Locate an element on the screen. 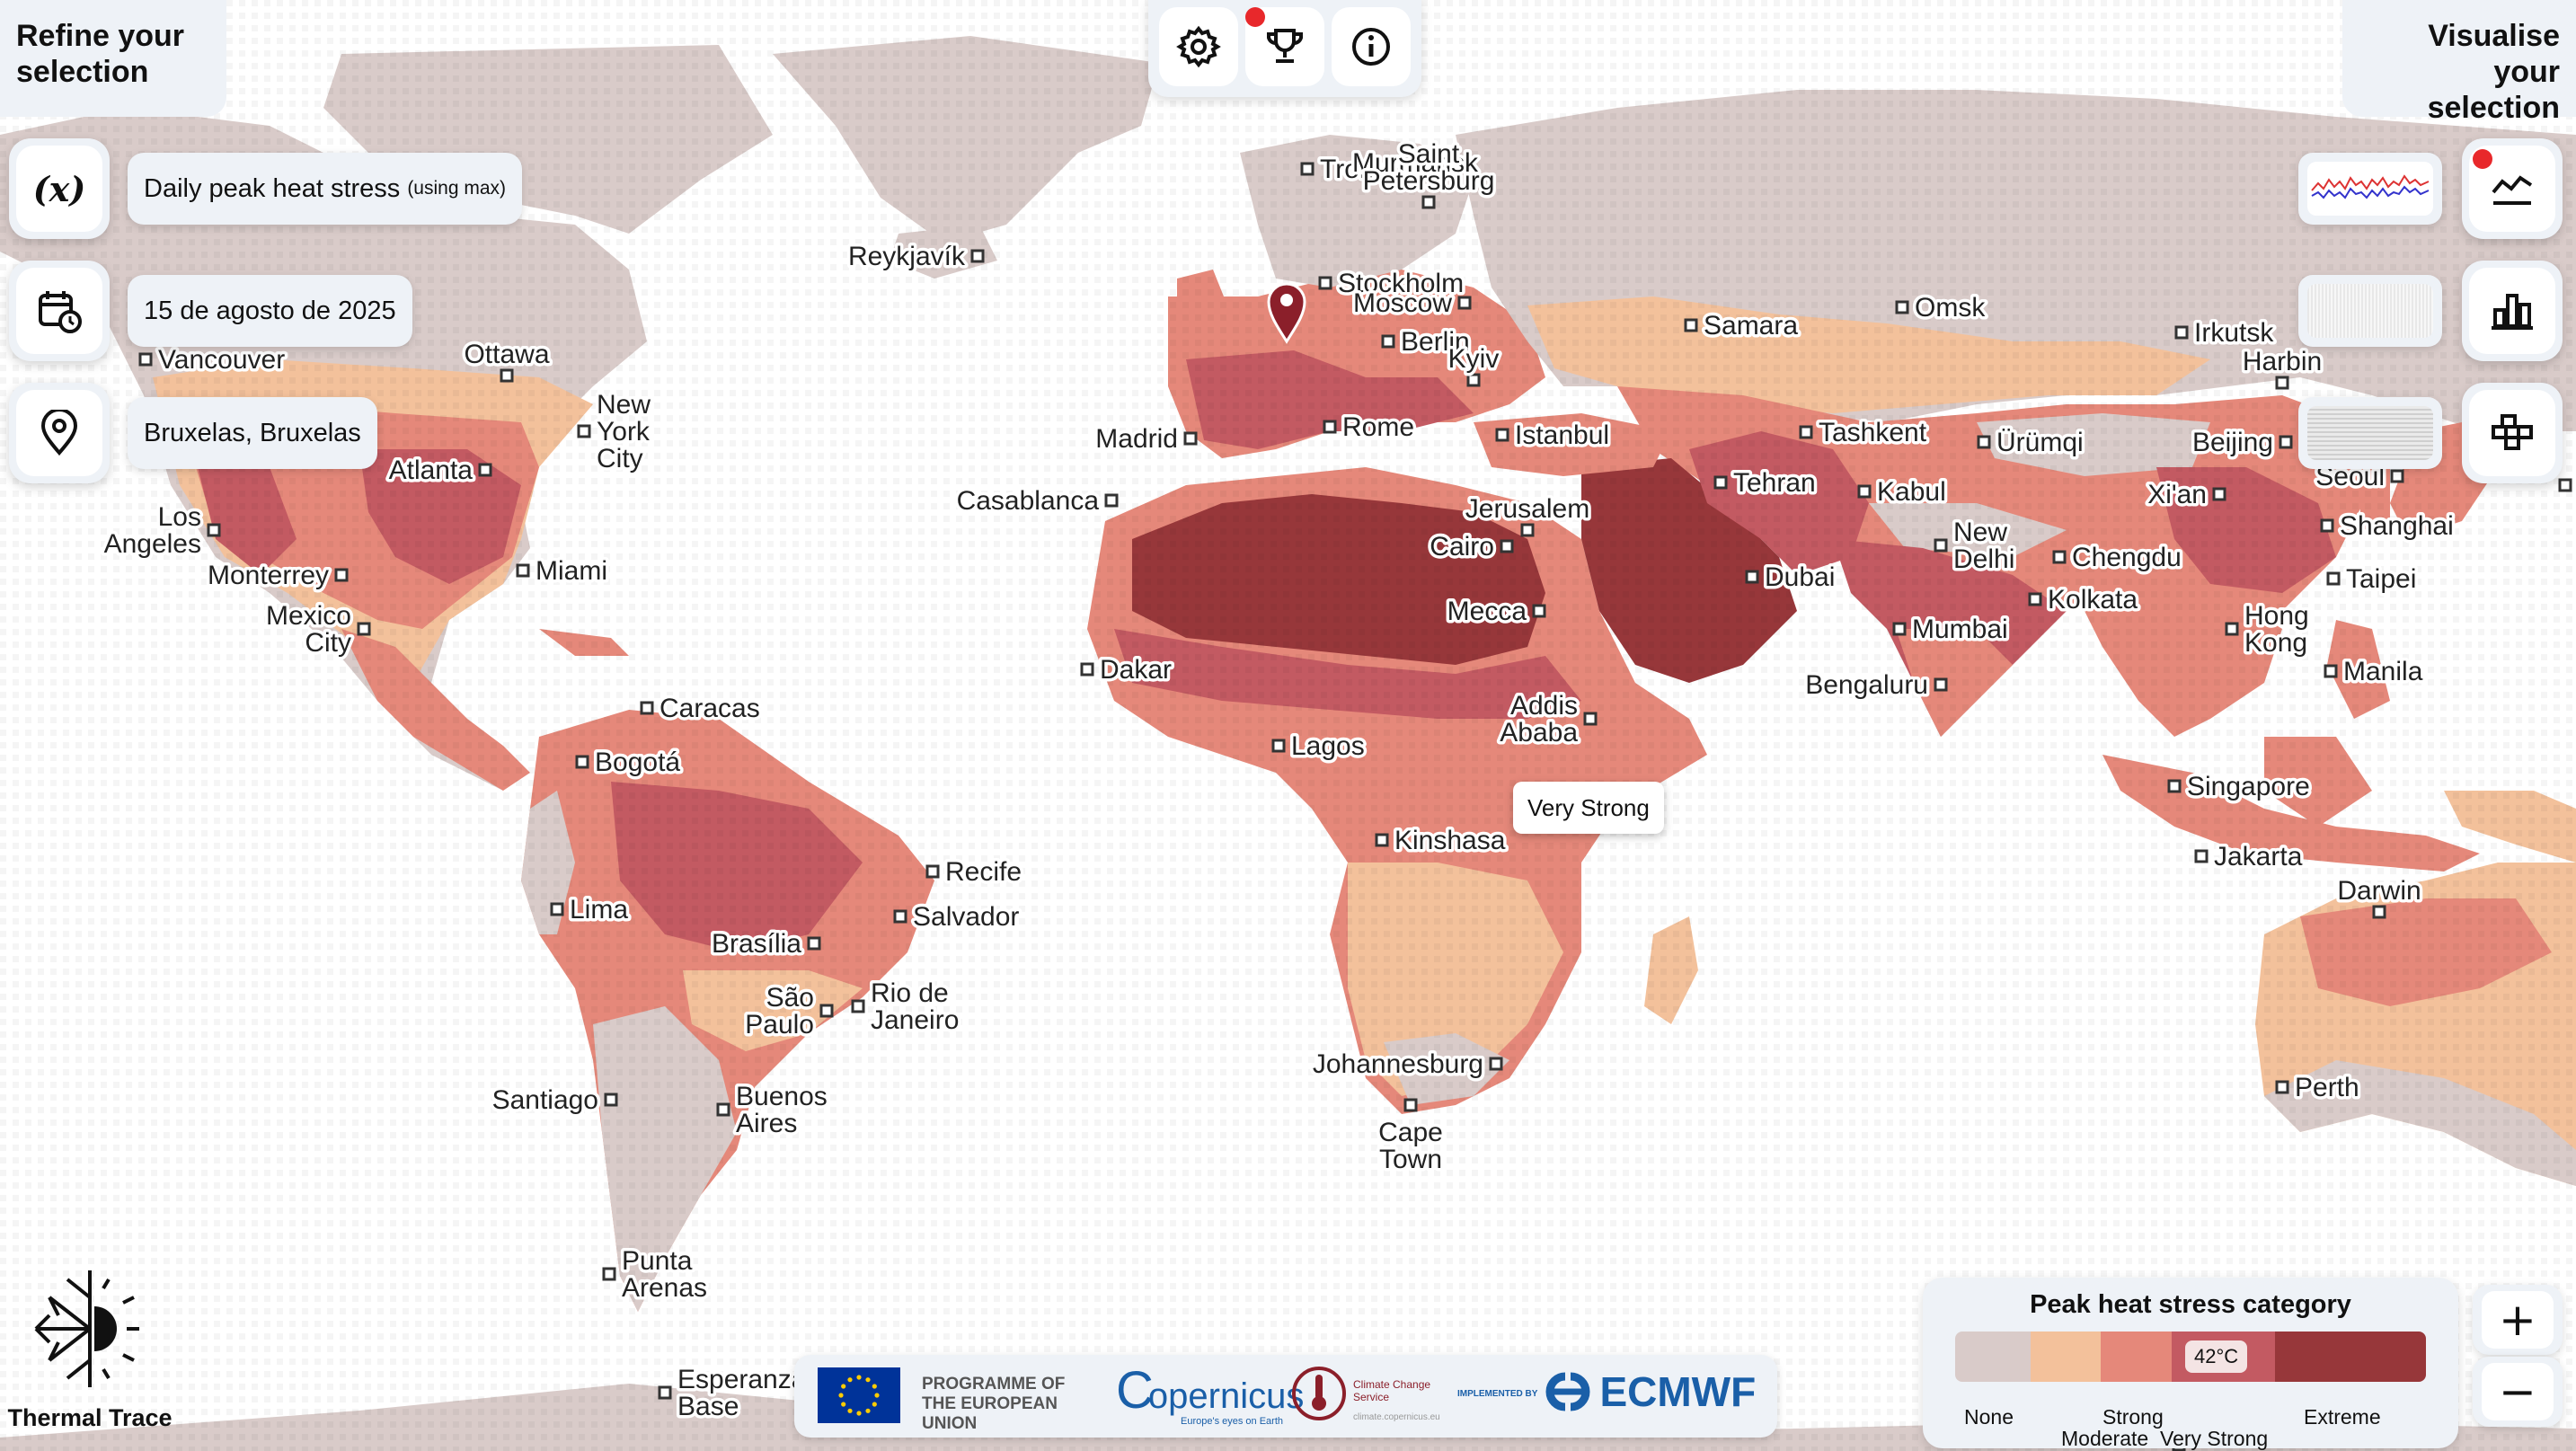  city-label: Singapore is located at coordinates (2248, 786).